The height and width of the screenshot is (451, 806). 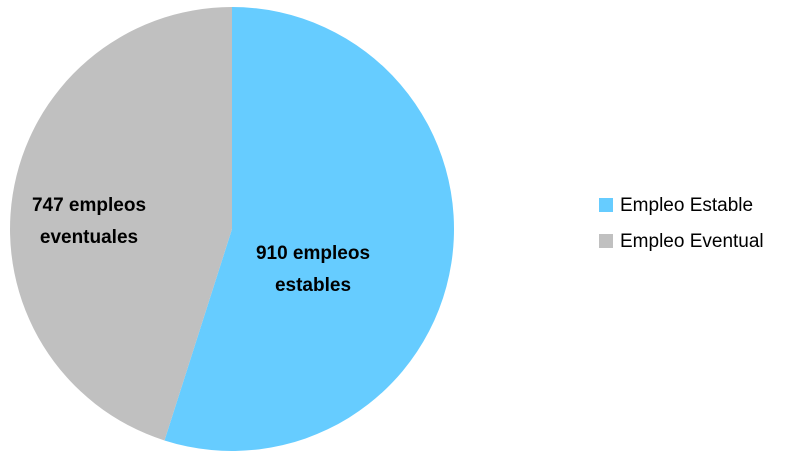 What do you see at coordinates (89, 221) in the screenshot?
I see `data-label-empleo-eventual: 747 empleos eventuales` at bounding box center [89, 221].